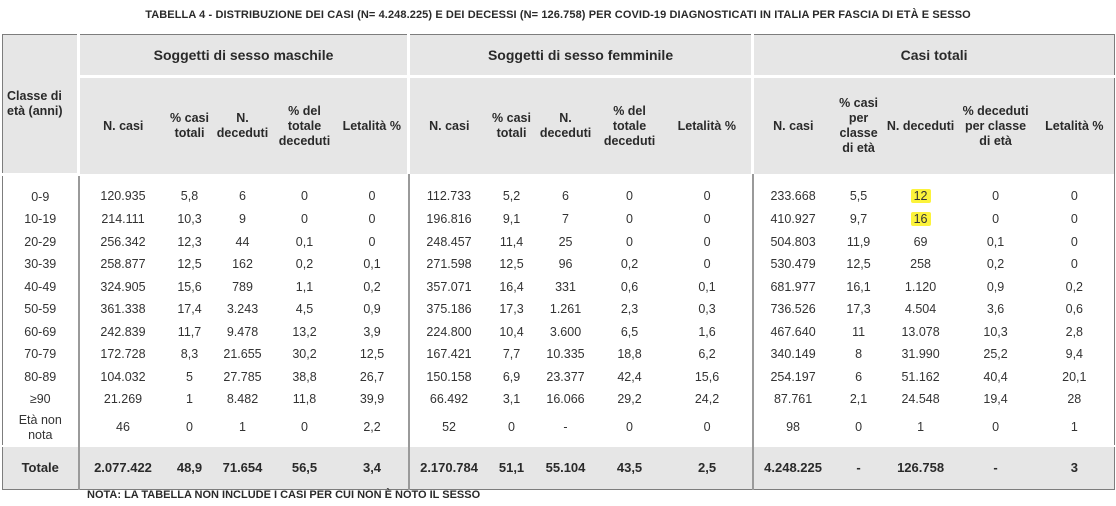 This screenshot has width=1116, height=506. Describe the element at coordinates (1074, 309) in the screenshot. I see `data-cell: 0,6` at that location.